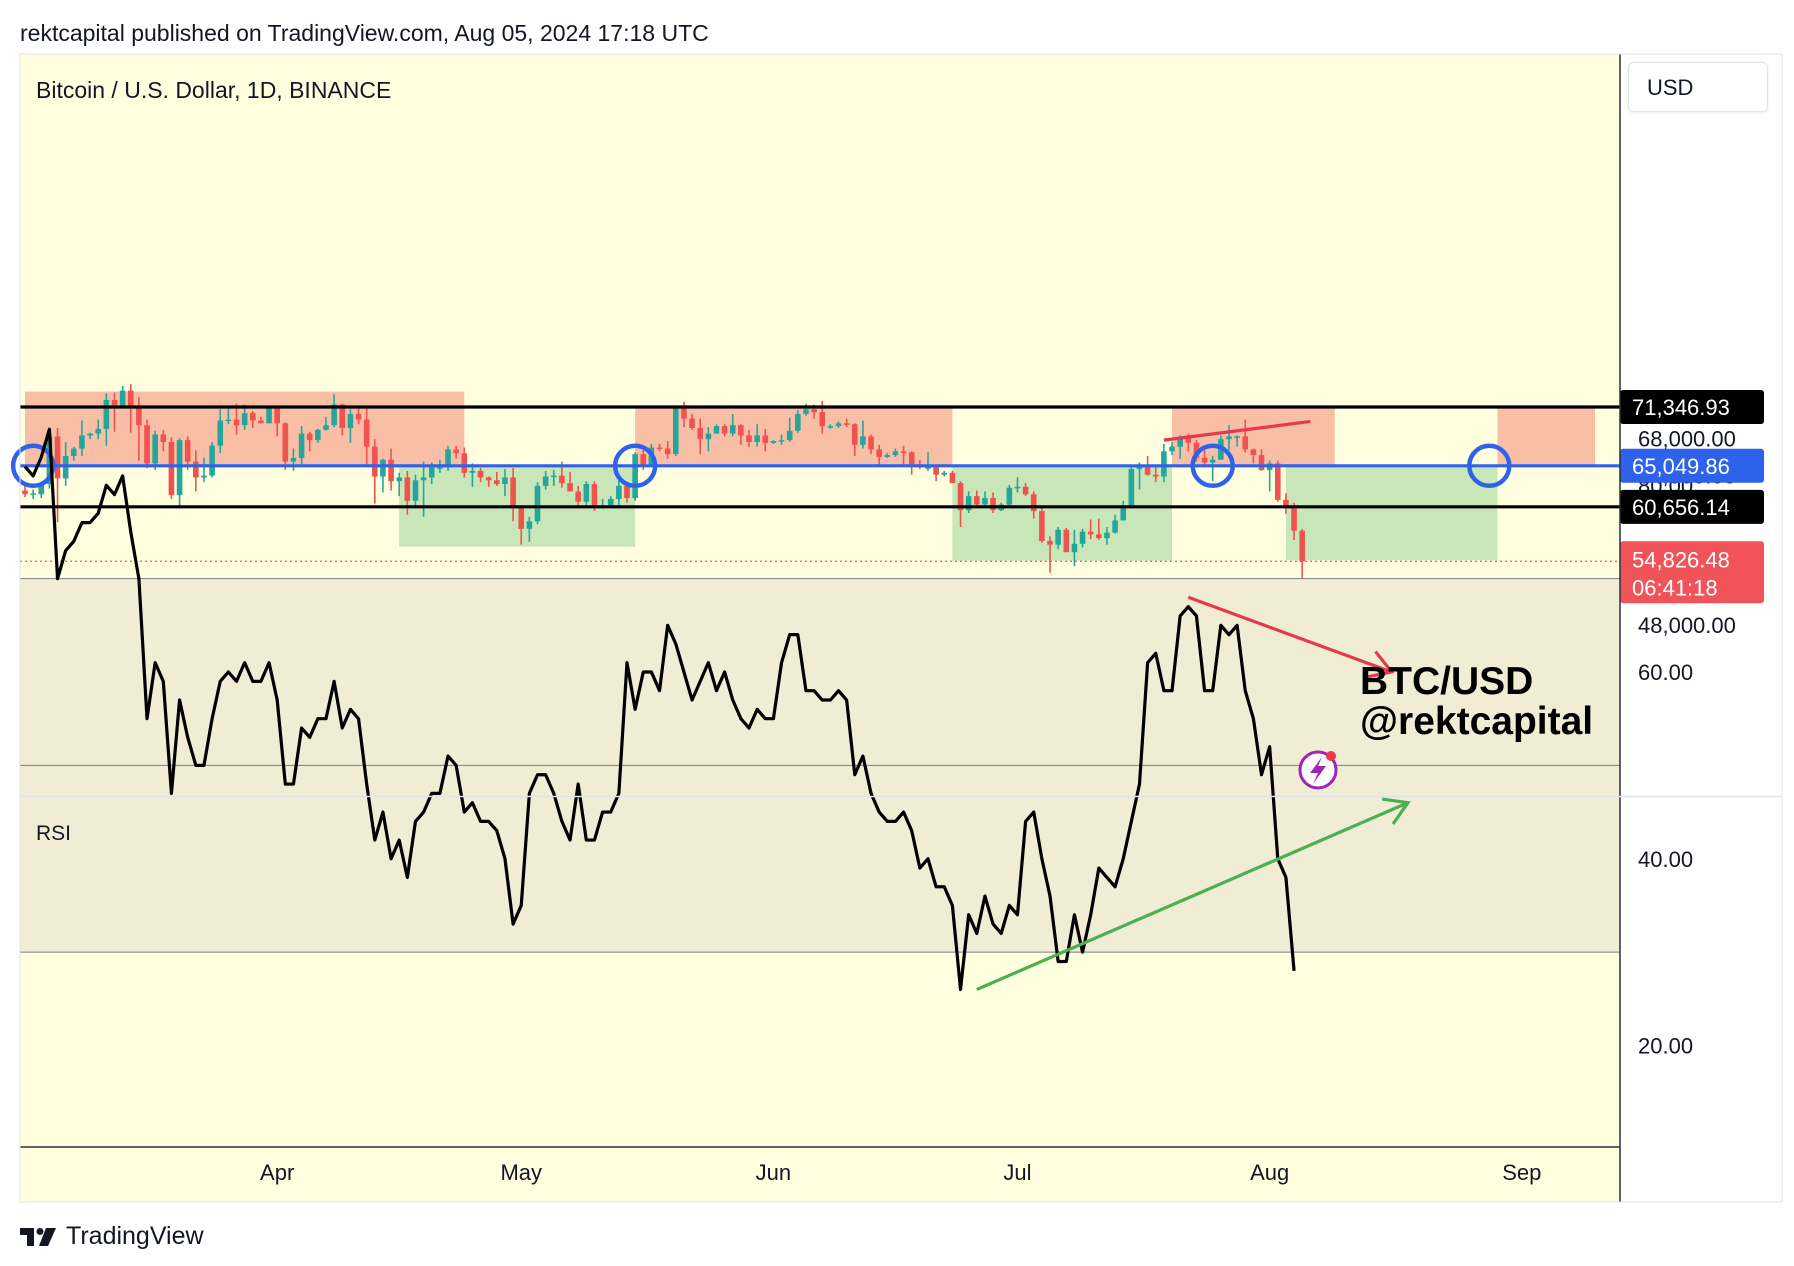 Image resolution: width=1794 pixels, height=1266 pixels. Describe the element at coordinates (1692, 406) in the screenshot. I see `level-price-tag-0: 71,346.93` at that location.